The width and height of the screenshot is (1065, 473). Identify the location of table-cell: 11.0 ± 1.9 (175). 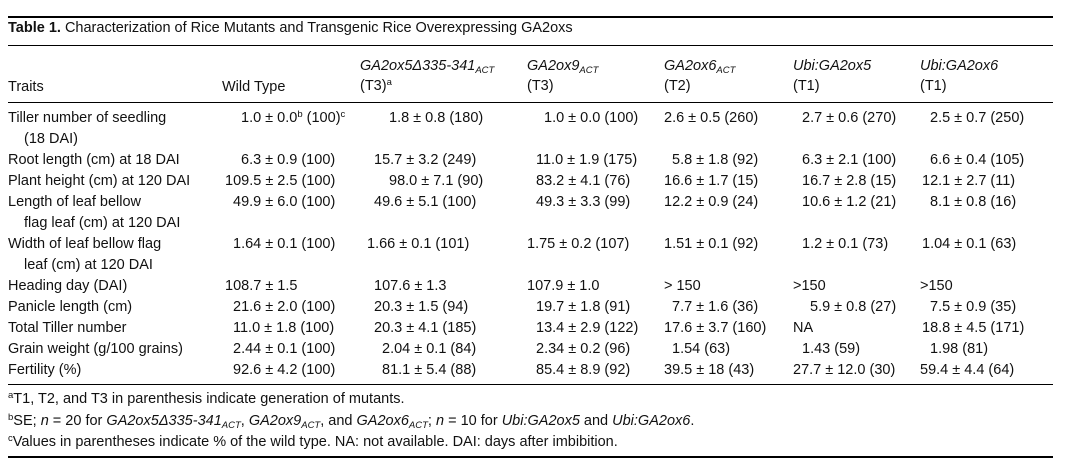
(587, 160).